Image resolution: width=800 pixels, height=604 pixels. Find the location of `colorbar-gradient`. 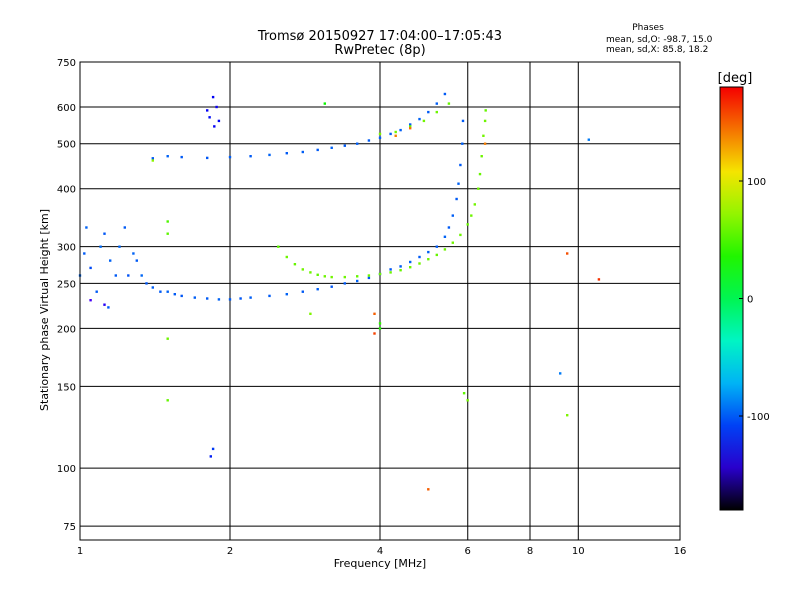

colorbar-gradient is located at coordinates (731, 298).